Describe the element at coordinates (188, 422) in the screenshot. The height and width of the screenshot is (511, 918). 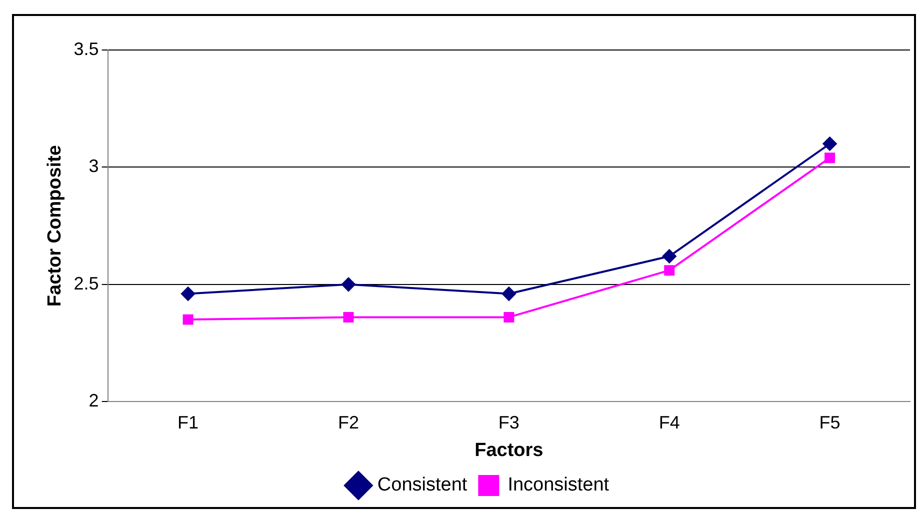
I see `x-tick-label: F1` at that location.